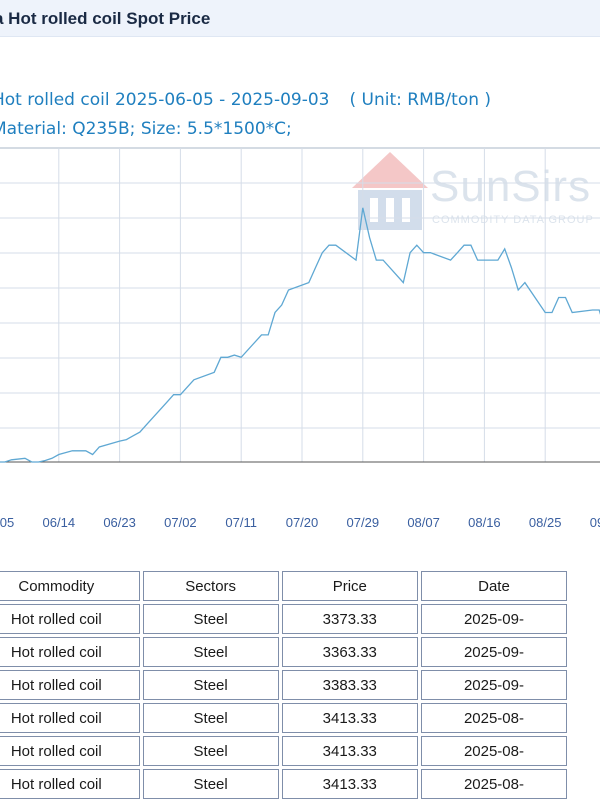  Describe the element at coordinates (390, 191) in the screenshot. I see `sunsirs-logo-icon` at that location.